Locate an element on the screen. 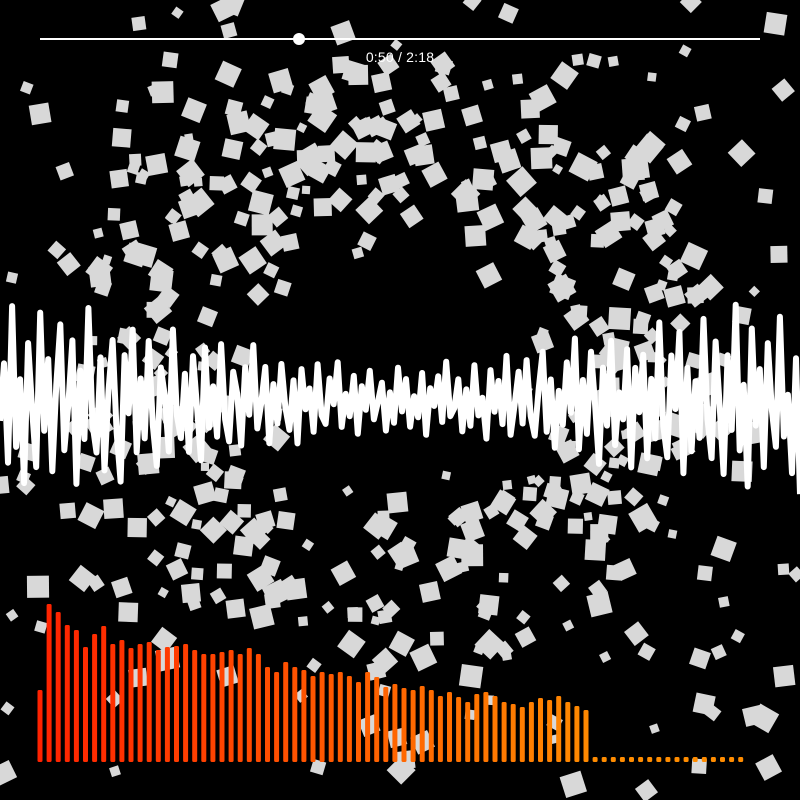 This screenshot has width=800, height=800. progress-handle is located at coordinates (299, 39).